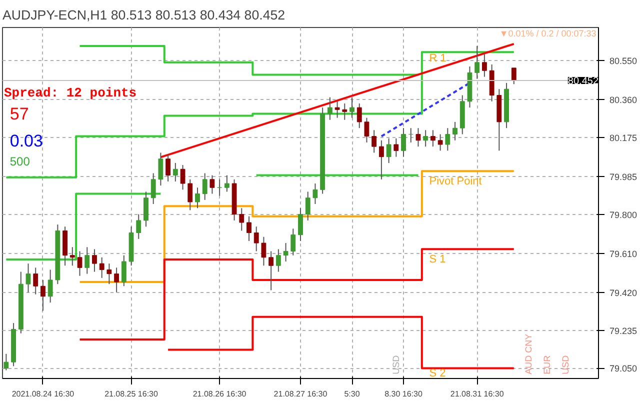 The width and height of the screenshot is (640, 401). What do you see at coordinates (624, 293) in the screenshot?
I see `y-tick-label: 79.420` at bounding box center [624, 293].